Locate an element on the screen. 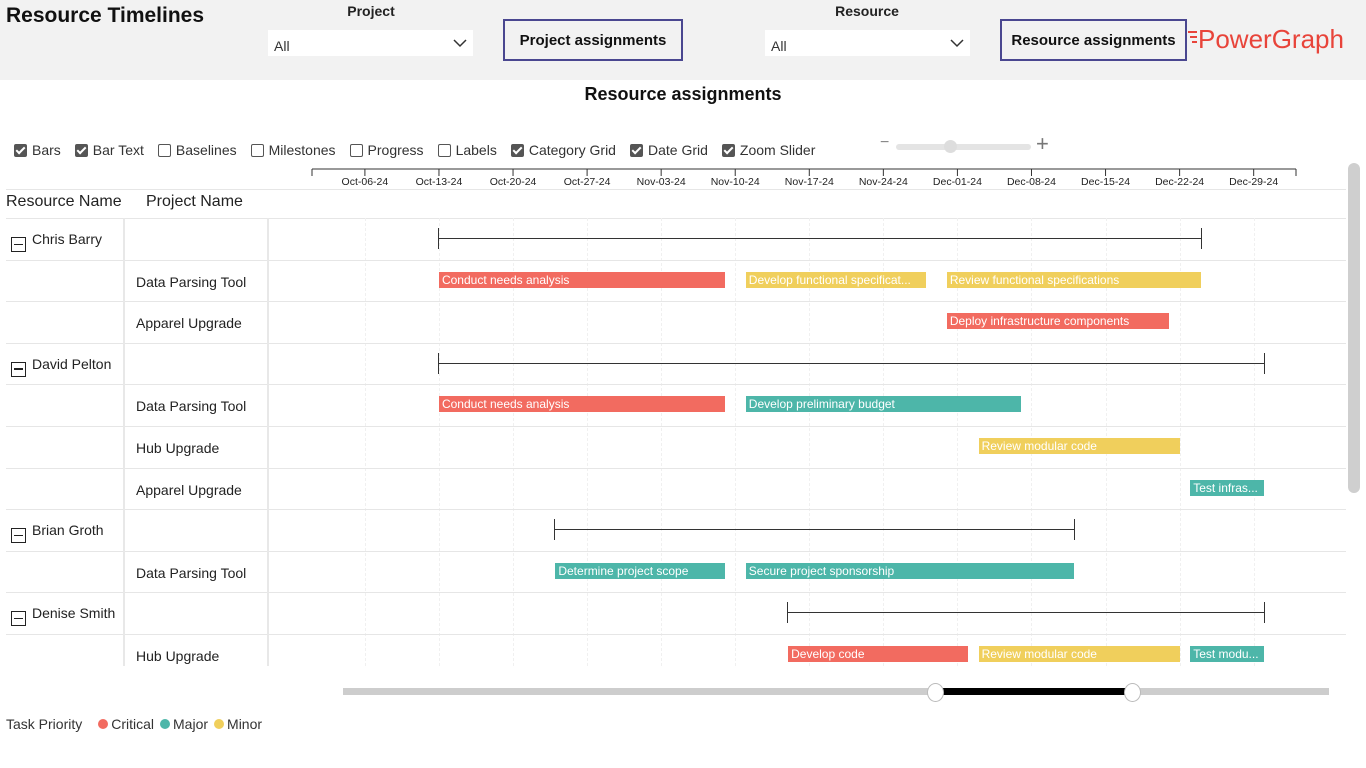 Image resolution: width=1366 pixels, height=768 pixels. date-grid-checkbox: Date Grid is located at coordinates (668, 150).